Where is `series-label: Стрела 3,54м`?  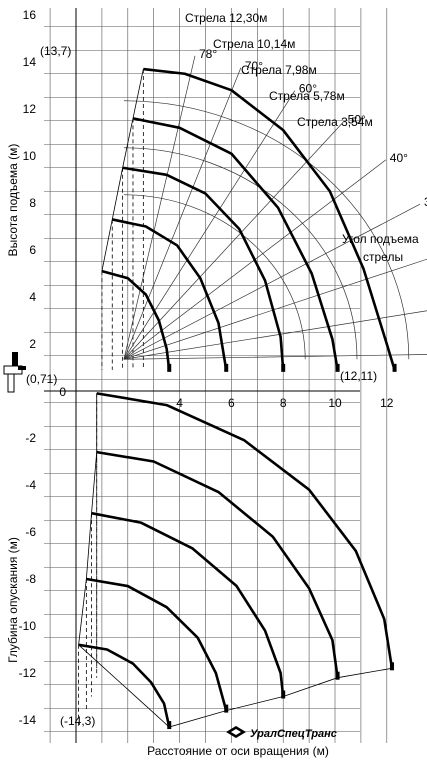 series-label: Стрела 3,54м is located at coordinates (335, 122).